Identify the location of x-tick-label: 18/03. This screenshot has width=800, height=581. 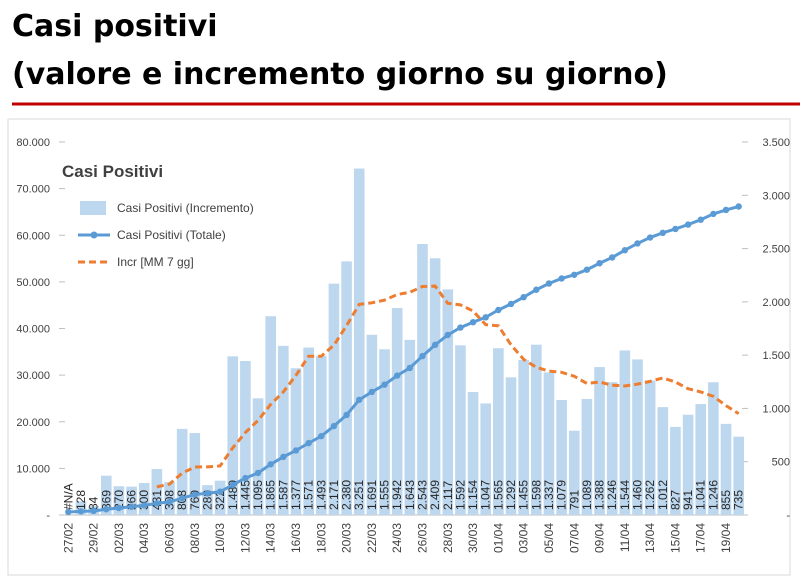
(321, 538).